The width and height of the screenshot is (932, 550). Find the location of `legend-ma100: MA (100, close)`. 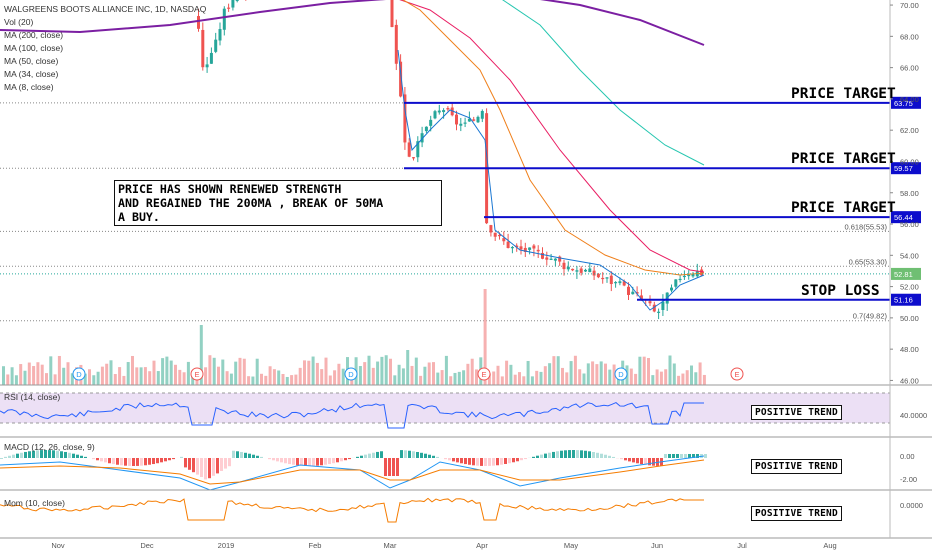

legend-ma100: MA (100, close) is located at coordinates (33, 48).